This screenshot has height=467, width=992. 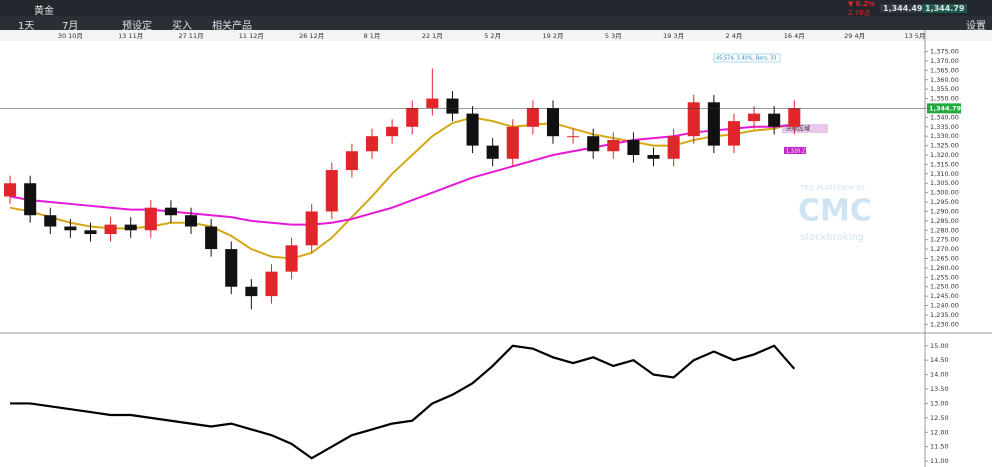 What do you see at coordinates (944, 89) in the screenshot?
I see `y-tick-label: 1,355.00` at bounding box center [944, 89].